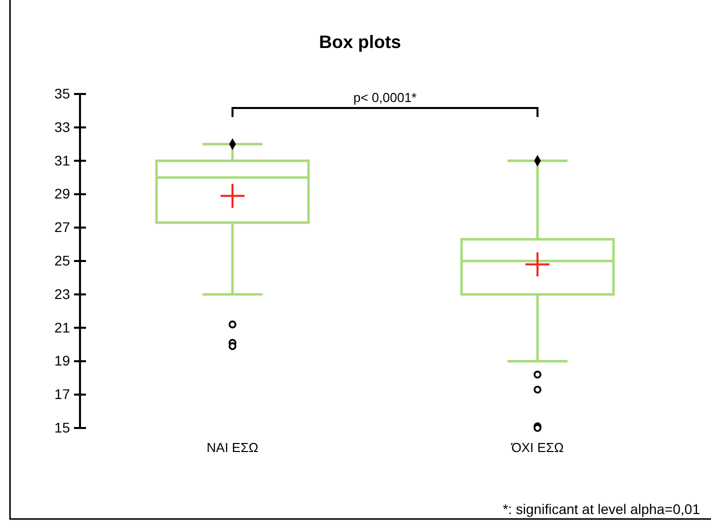 The height and width of the screenshot is (522, 711). Describe the element at coordinates (62, 394) in the screenshot. I see `y-tick-label: 17` at that location.